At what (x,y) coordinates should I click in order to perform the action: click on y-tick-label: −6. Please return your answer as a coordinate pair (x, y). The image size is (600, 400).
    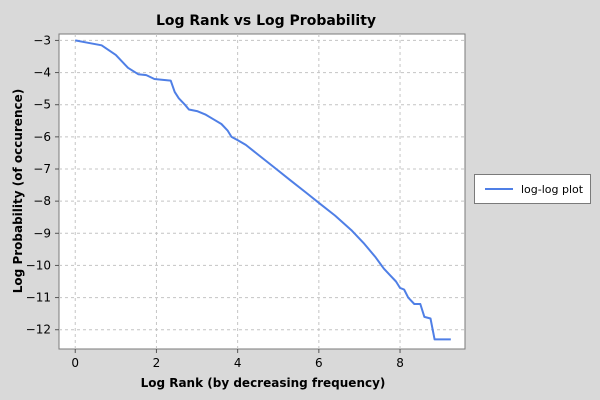
    Looking at the image, I should click on (42, 137).